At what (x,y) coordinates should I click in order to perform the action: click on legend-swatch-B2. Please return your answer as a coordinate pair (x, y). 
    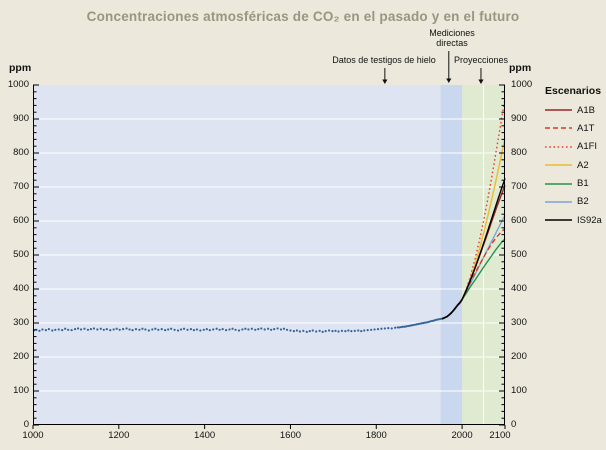
    Looking at the image, I should click on (558, 202).